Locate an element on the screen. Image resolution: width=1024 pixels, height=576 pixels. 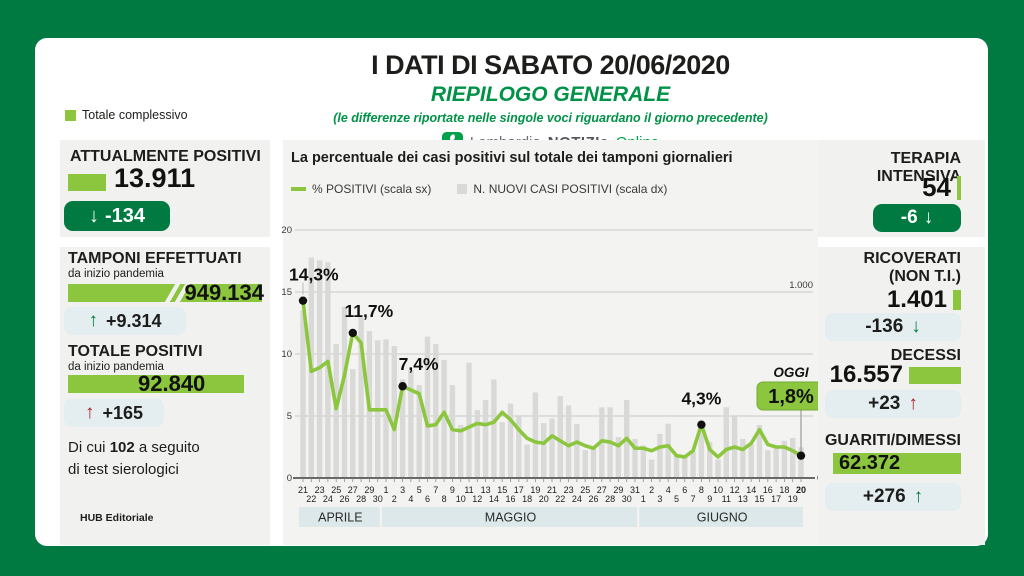
svg-text: 31 is located at coordinates (635, 490).